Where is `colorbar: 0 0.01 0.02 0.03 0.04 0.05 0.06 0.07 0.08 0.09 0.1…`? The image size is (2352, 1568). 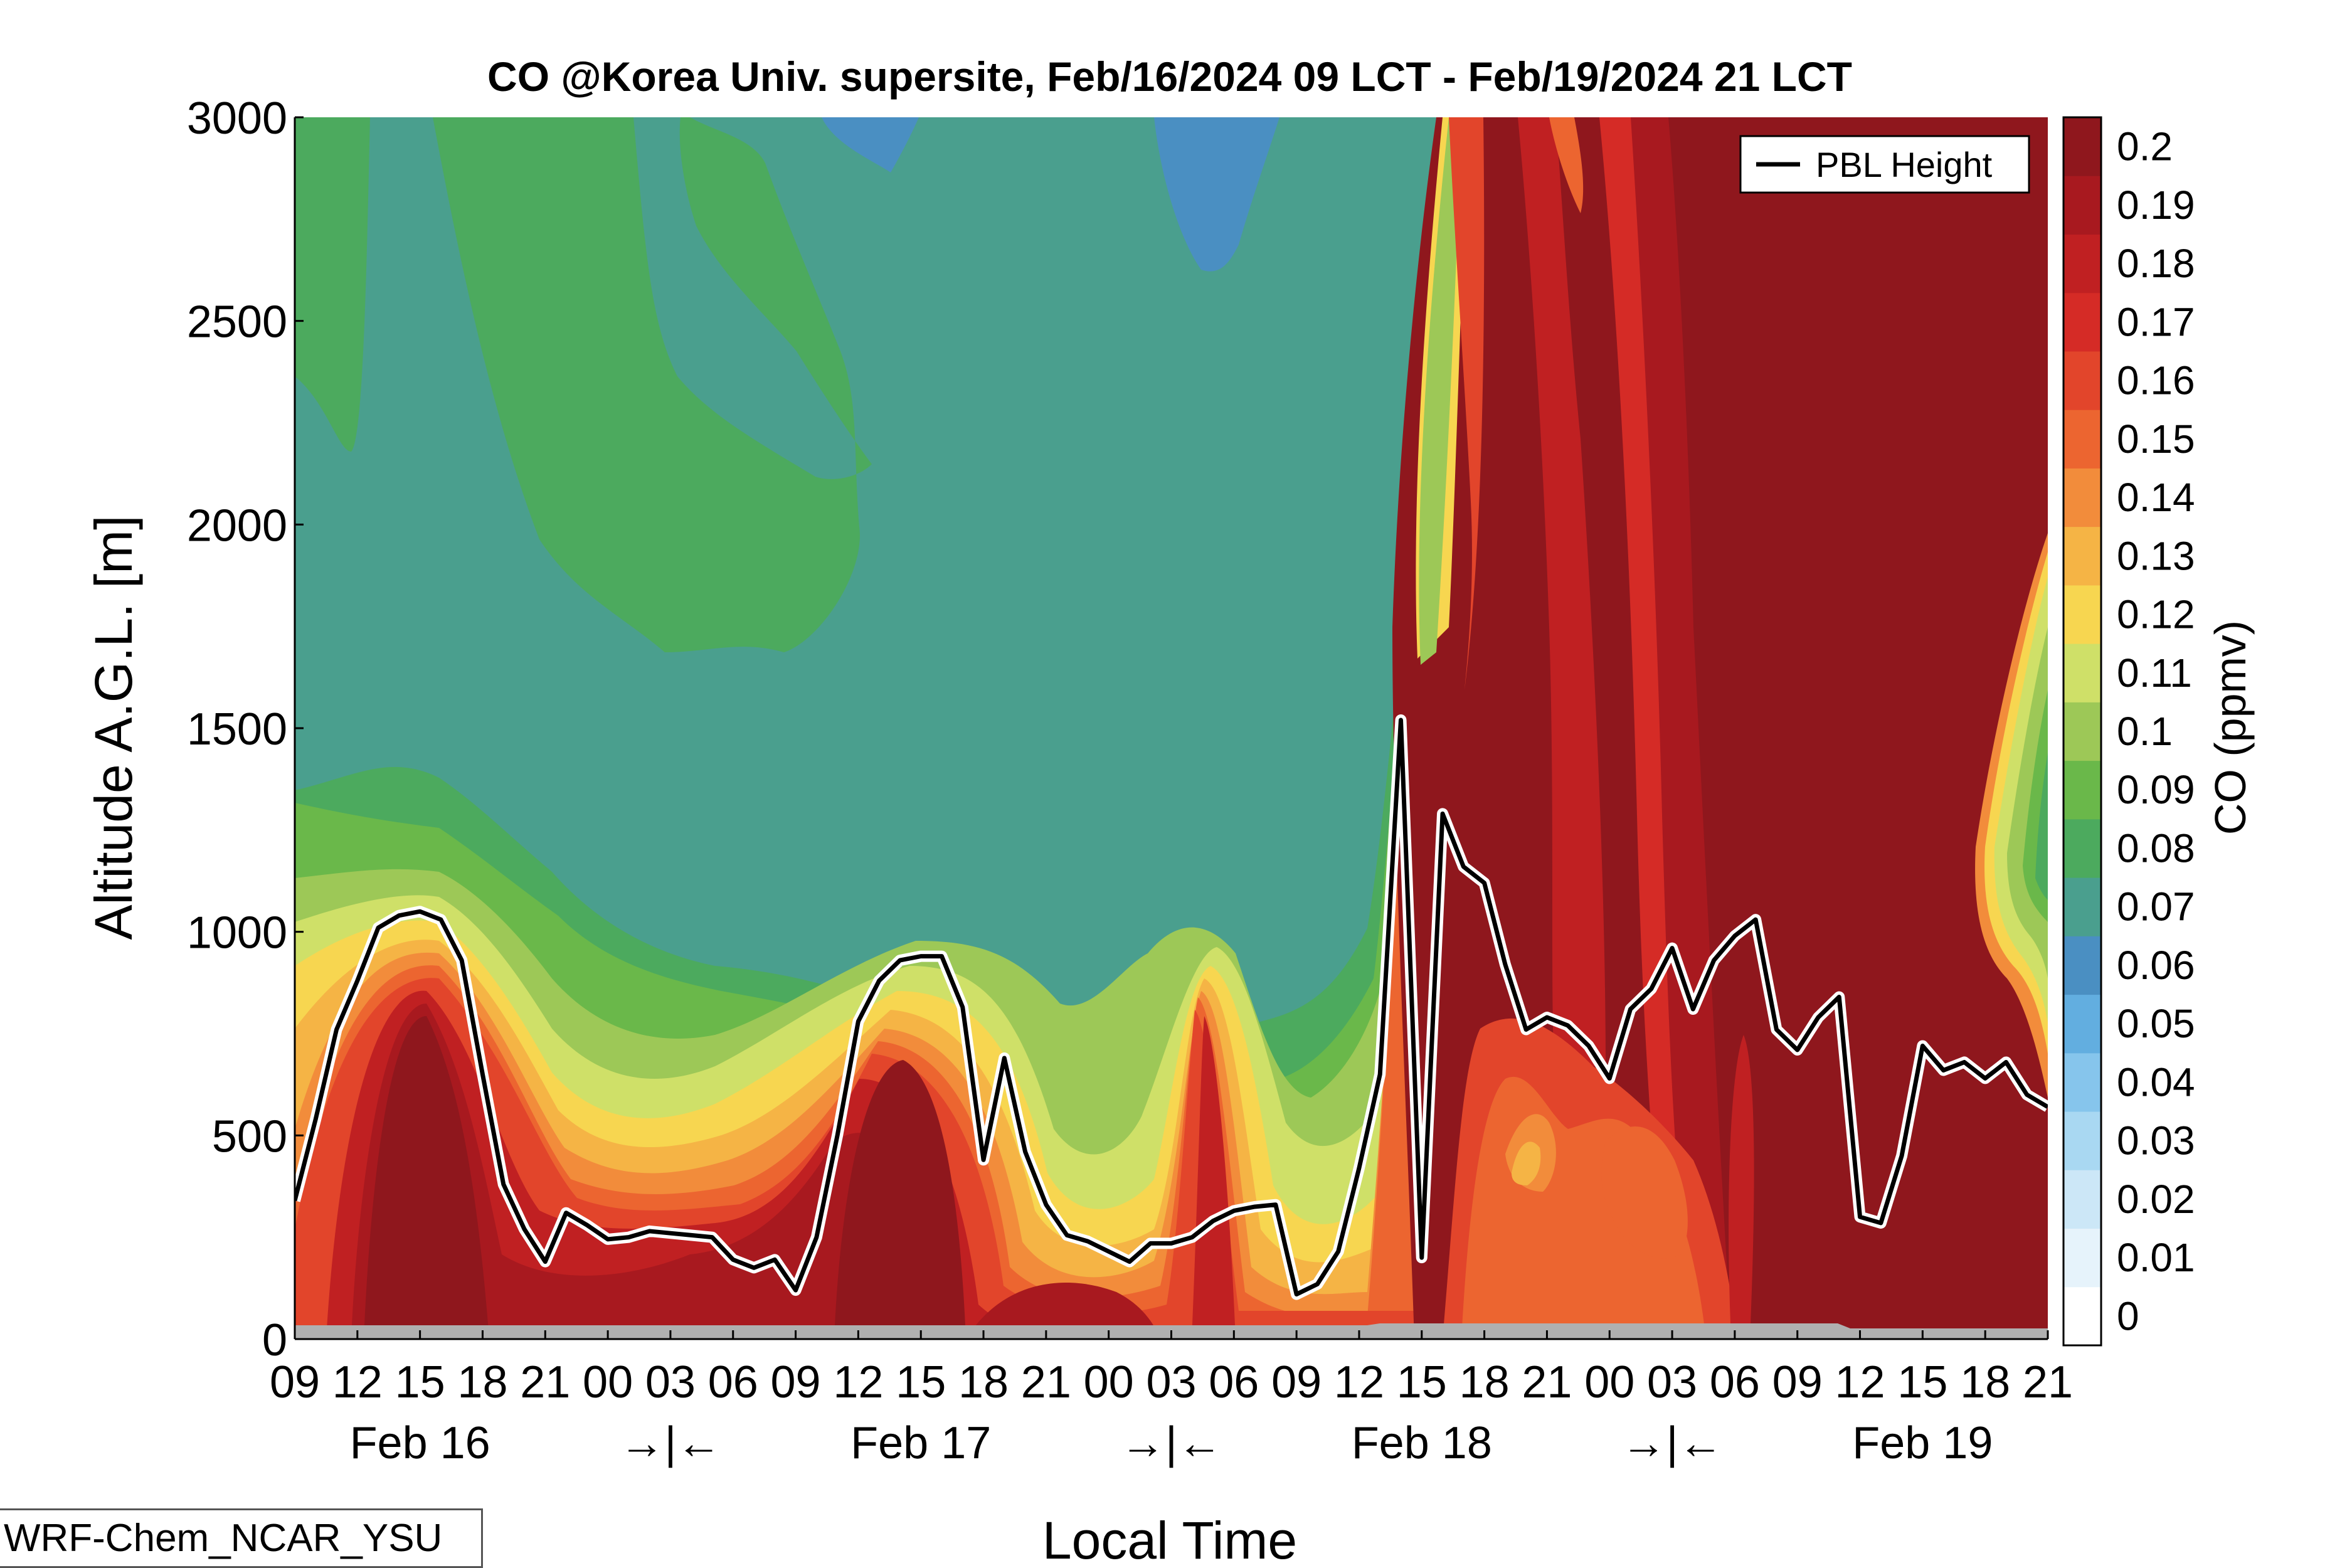
colorbar: 0 0.01 0.02 0.03 0.04 0.05 0.06 0.07 0.08 0.09 0.1… is located at coordinates (2129, 731).